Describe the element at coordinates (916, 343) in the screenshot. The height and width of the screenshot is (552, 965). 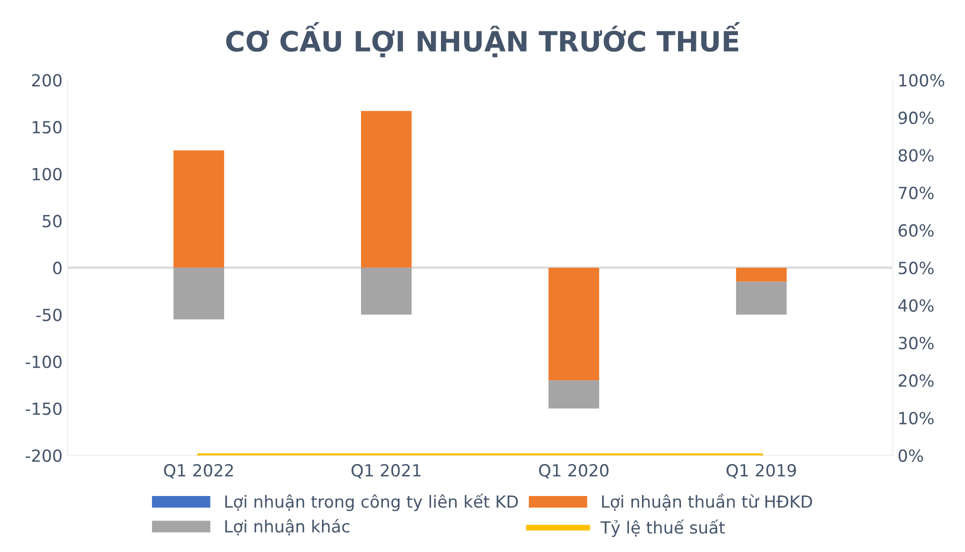
I see `y2-tick-label: 30%` at that location.